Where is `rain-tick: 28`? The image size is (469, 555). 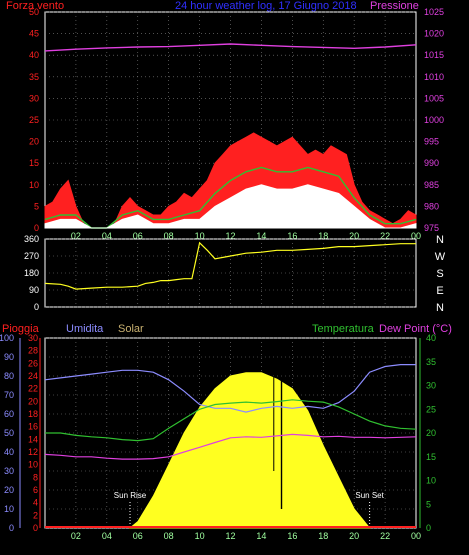
rain-tick: 28 is located at coordinates (33, 351).